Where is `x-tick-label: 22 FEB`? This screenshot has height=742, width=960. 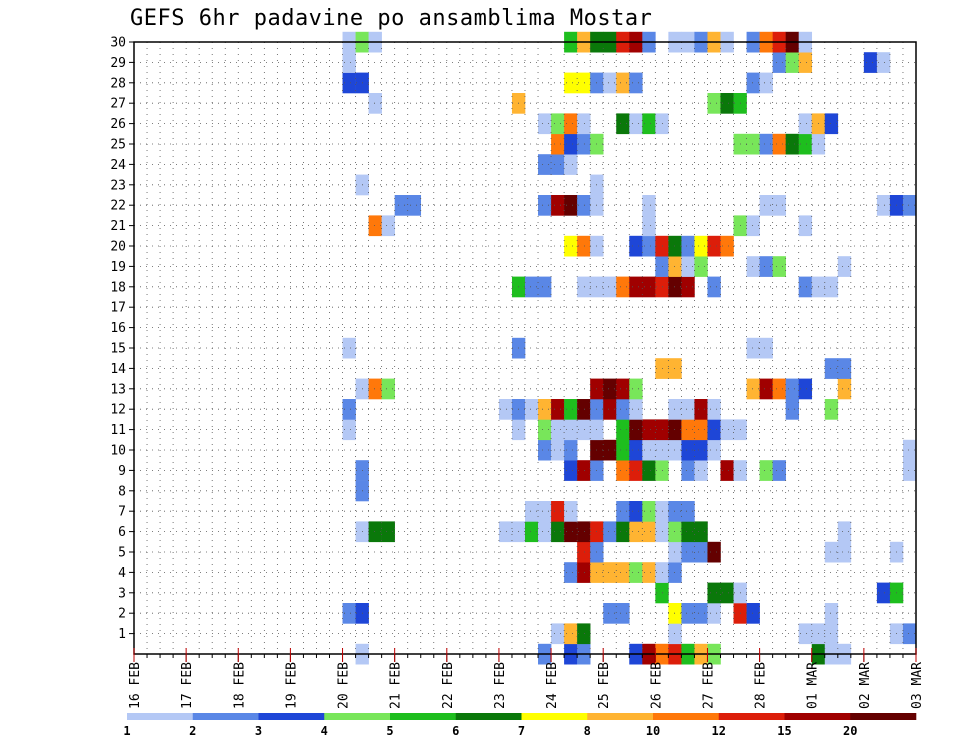 x-tick-label: 22 FEB is located at coordinates (448, 685).